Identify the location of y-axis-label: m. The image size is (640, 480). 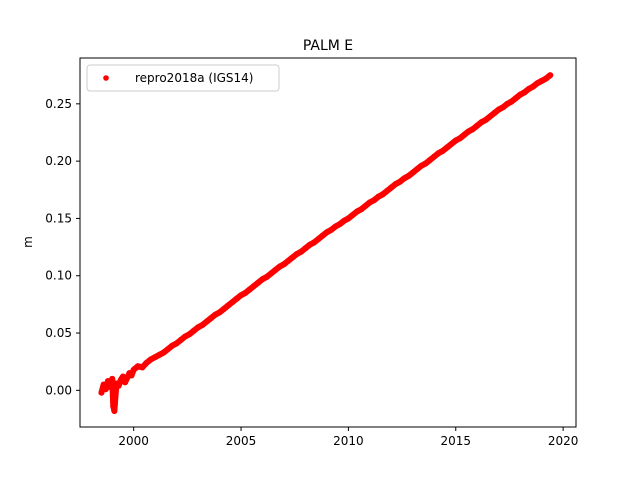
(28, 242).